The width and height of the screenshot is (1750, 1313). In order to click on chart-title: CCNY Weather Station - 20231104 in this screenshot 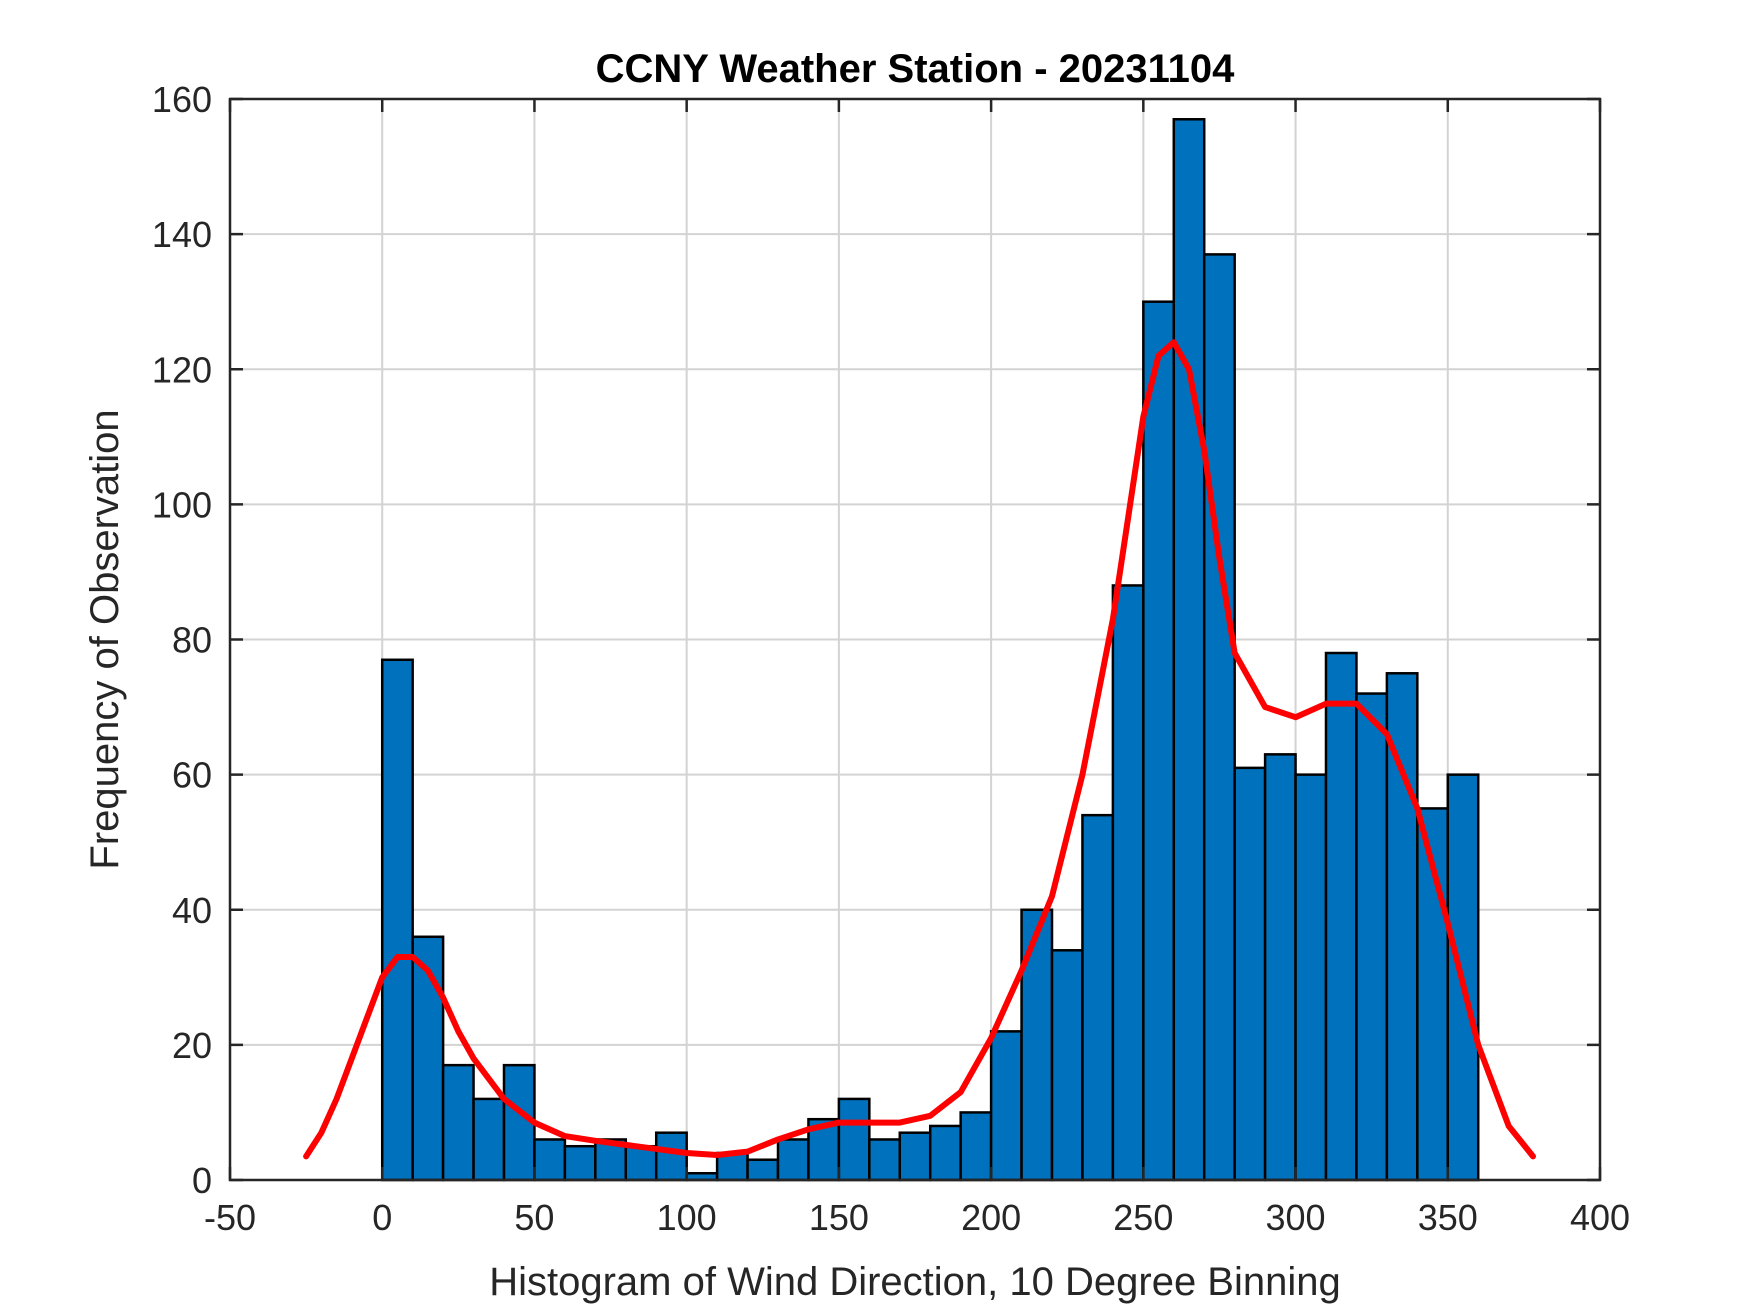, I will do `click(916, 69)`.